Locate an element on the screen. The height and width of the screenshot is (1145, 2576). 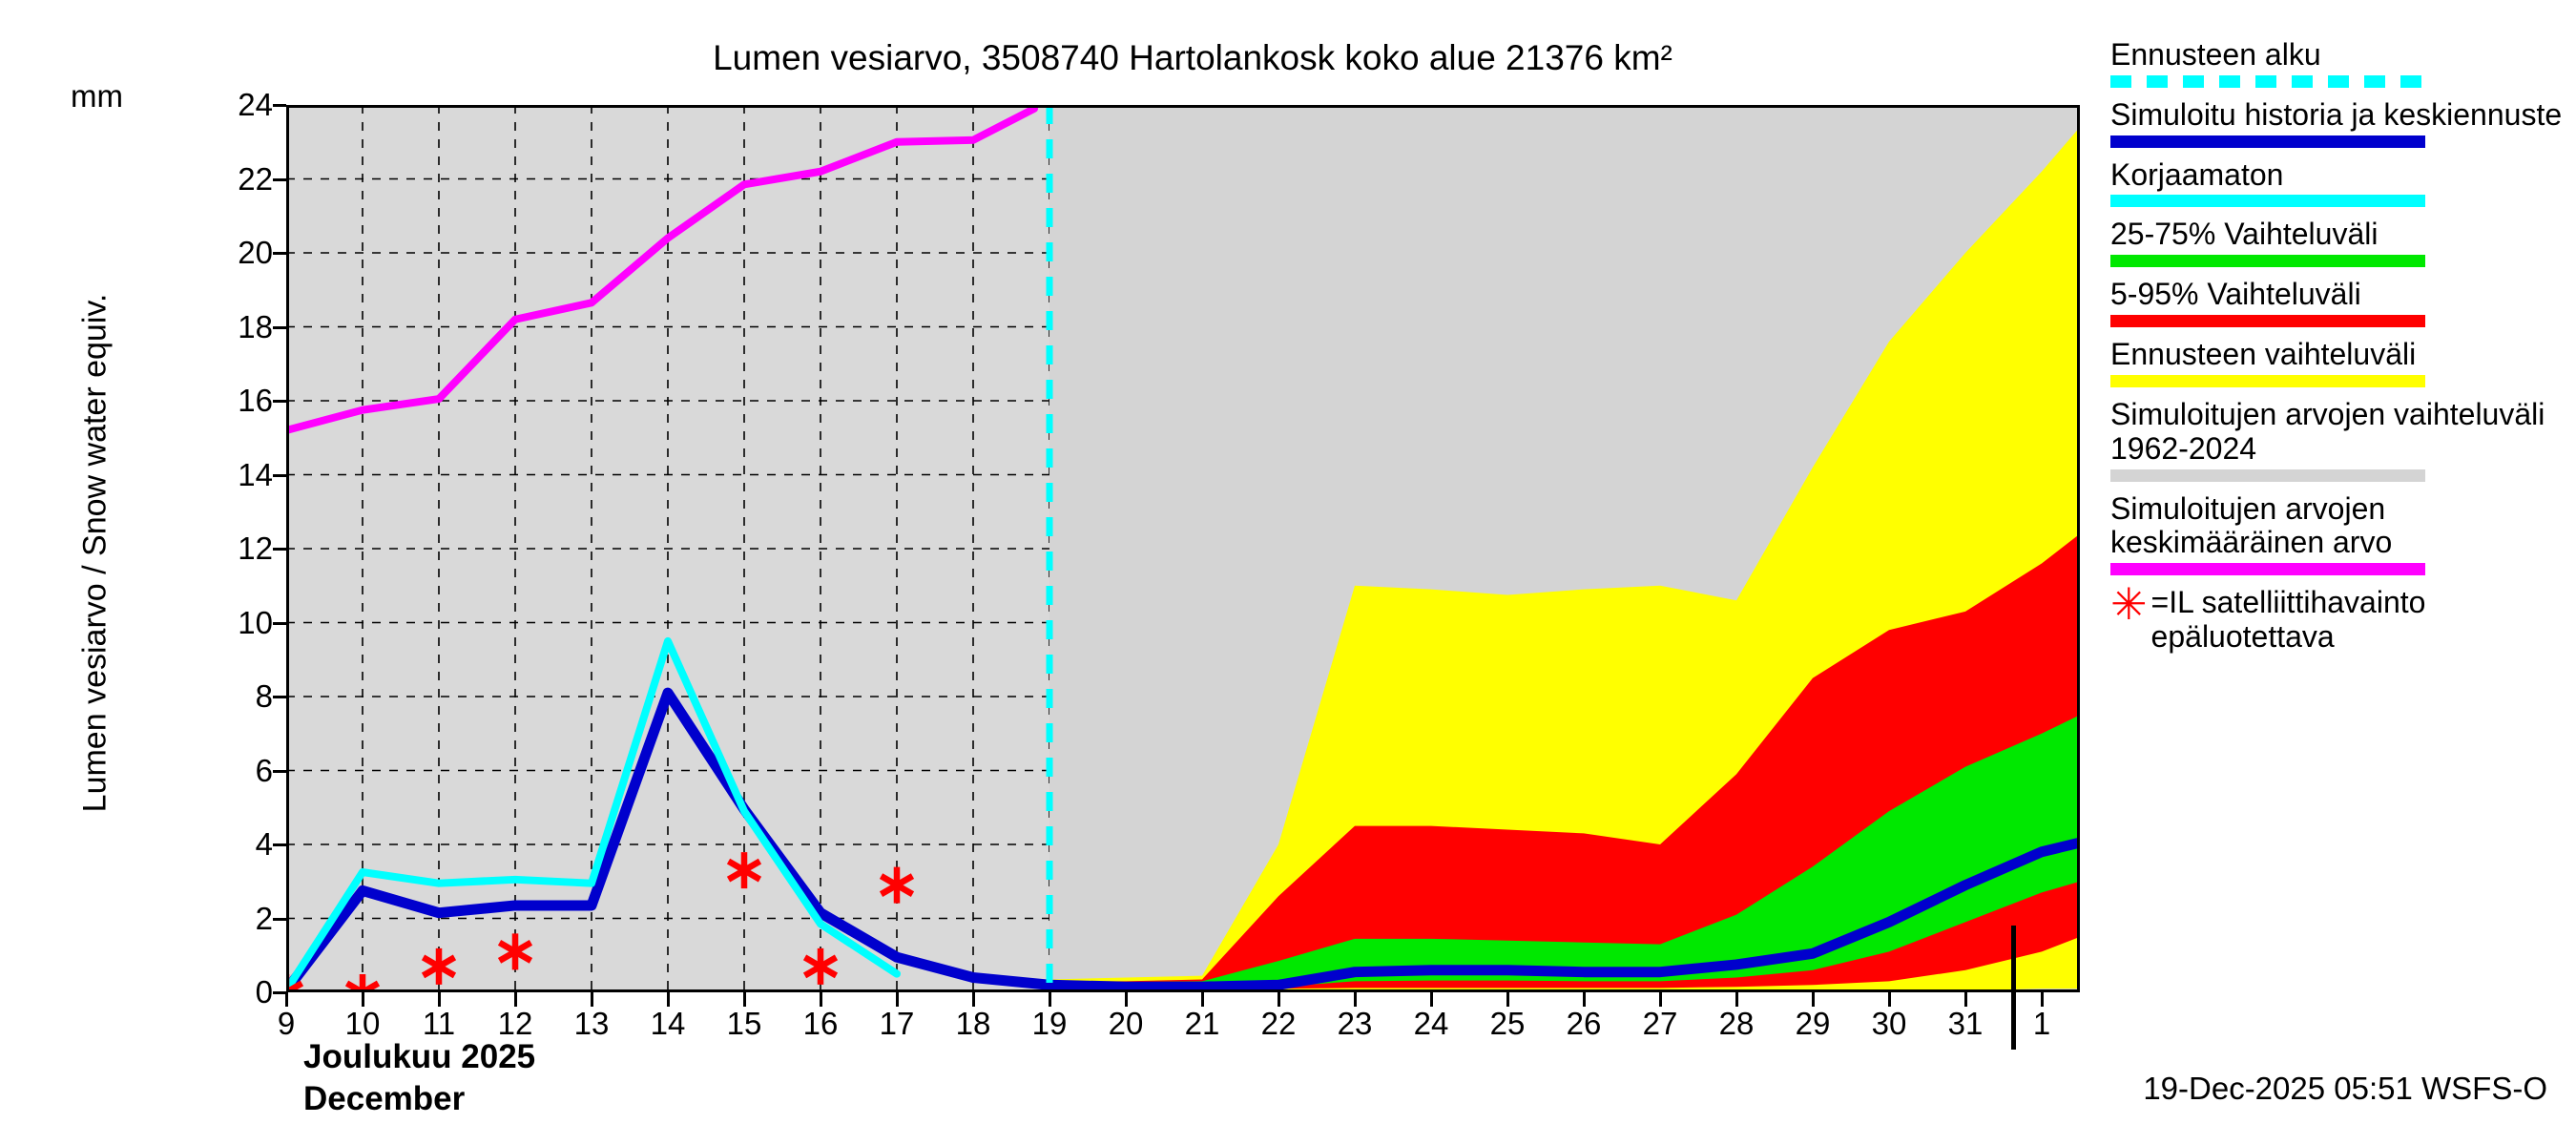
x-tick-label: 24 is located at coordinates (1431, 1023).